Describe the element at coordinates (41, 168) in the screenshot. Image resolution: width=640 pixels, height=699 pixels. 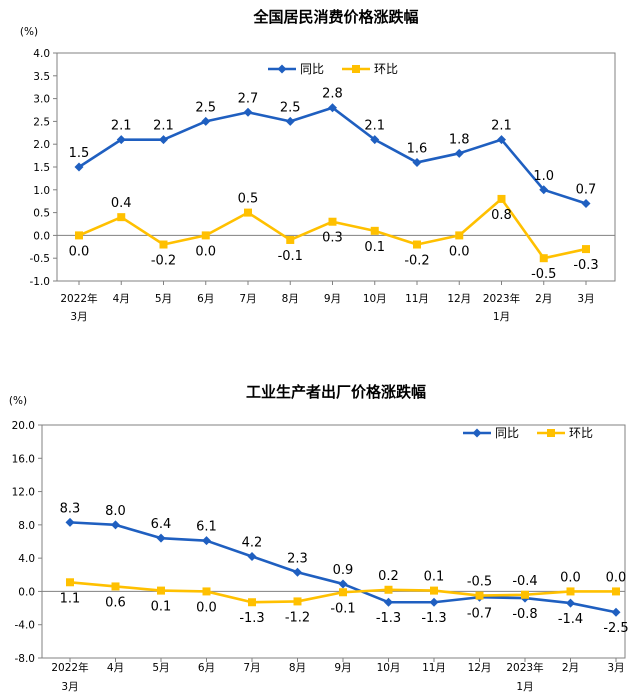
I see `y-tick-label: 1.5` at that location.